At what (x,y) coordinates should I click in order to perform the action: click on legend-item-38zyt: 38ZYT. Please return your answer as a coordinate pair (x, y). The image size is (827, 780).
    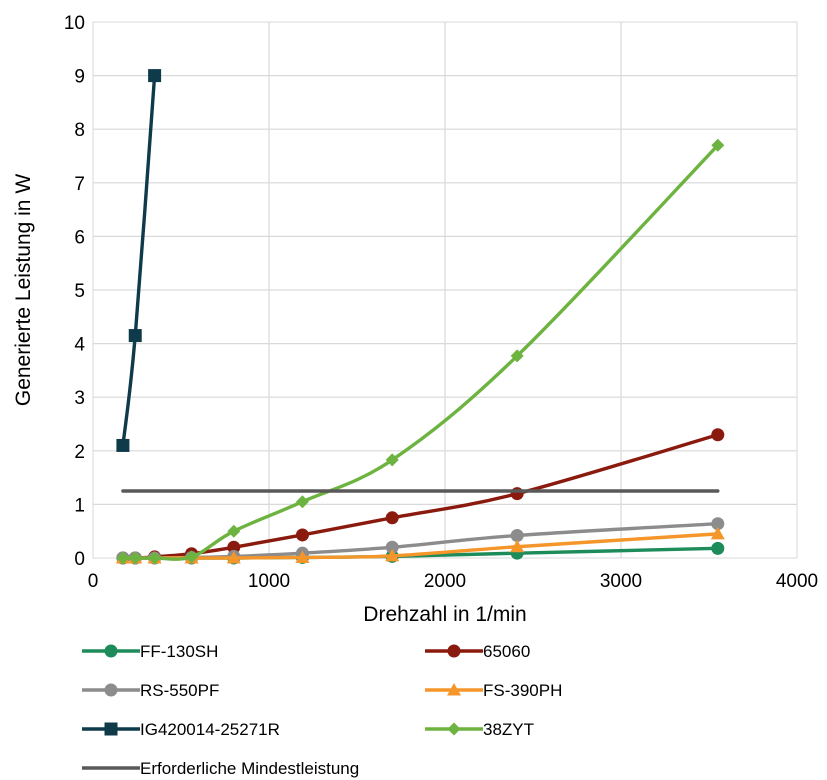
    Looking at the image, I should click on (479, 729).